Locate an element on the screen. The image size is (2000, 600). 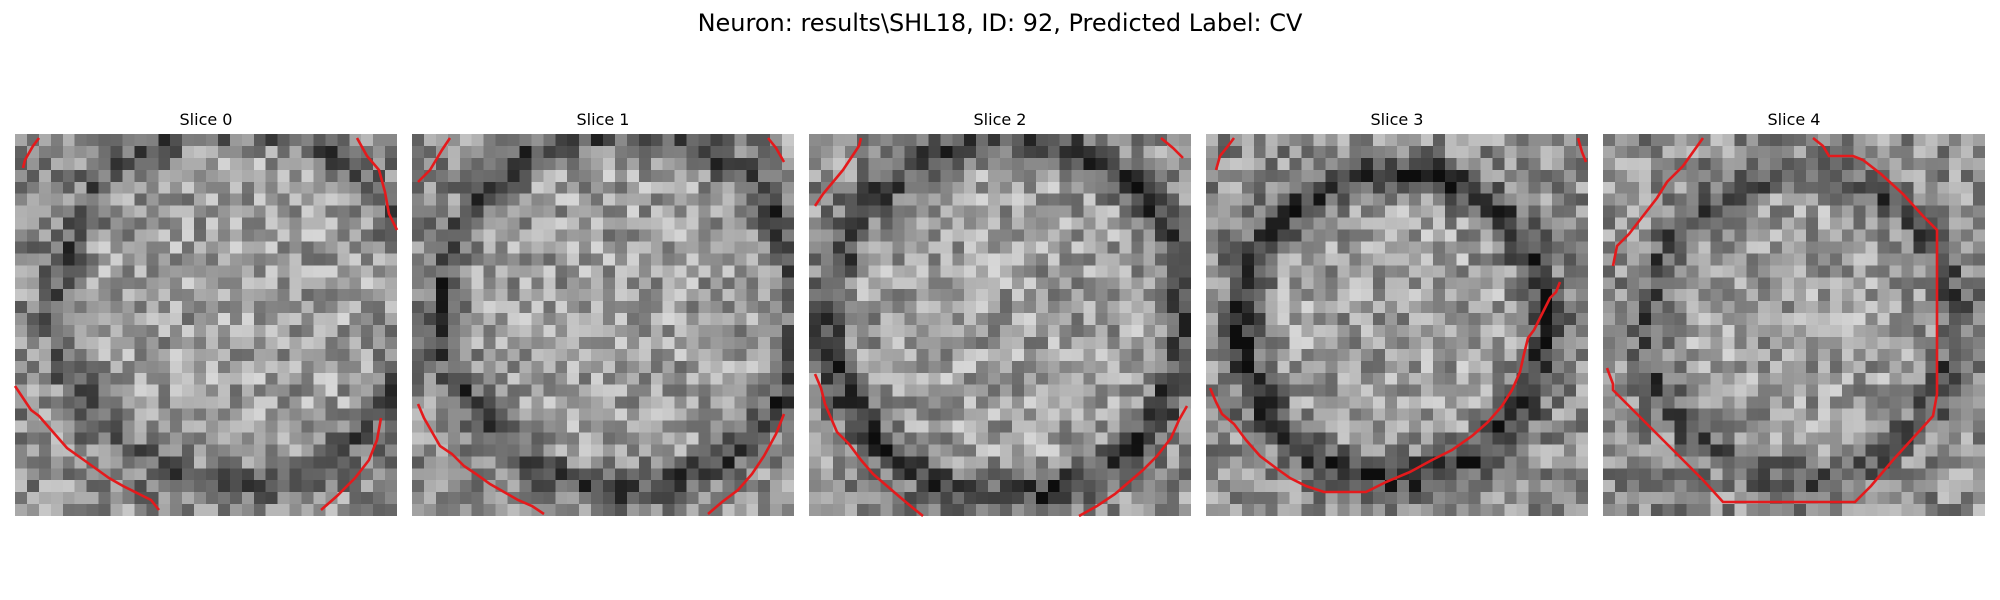
slice-title: Slice 4 is located at coordinates (1794, 119).